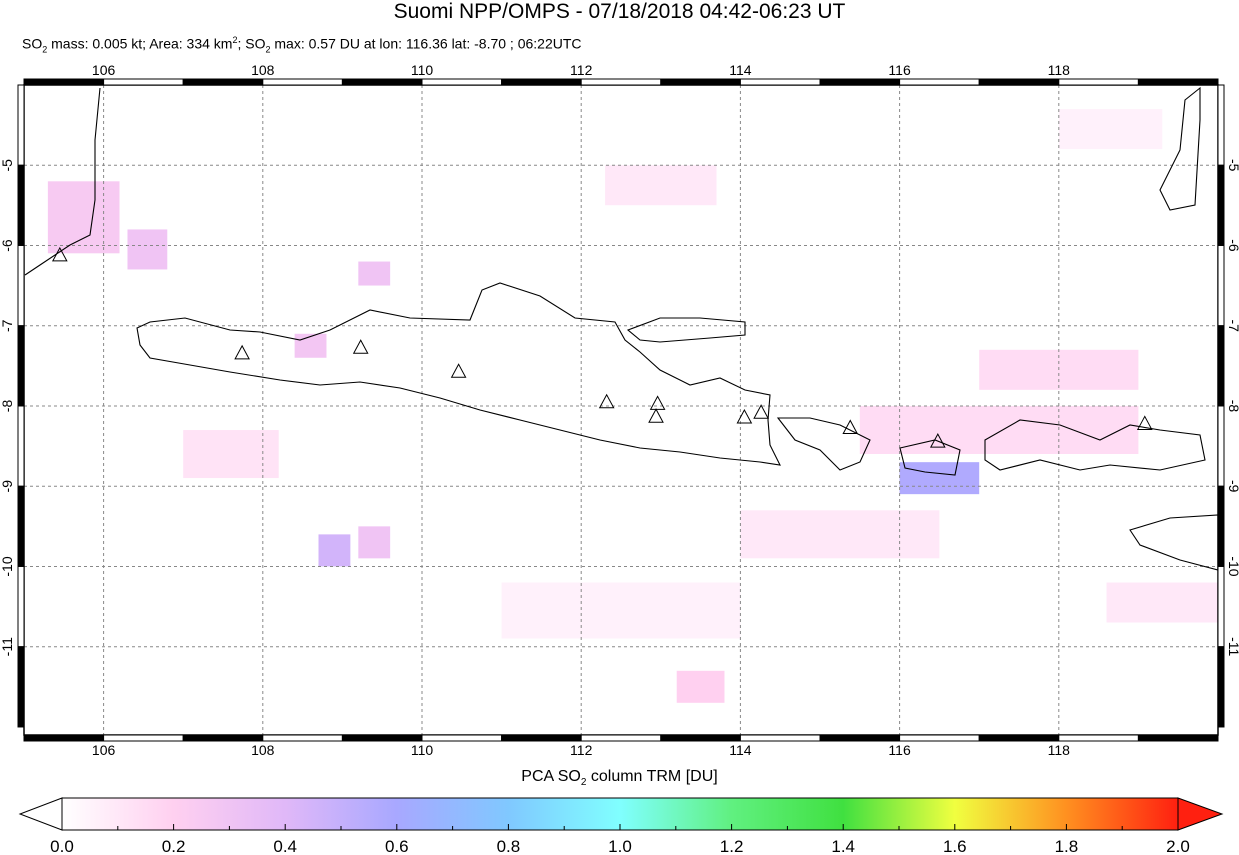 The image size is (1239, 855). Describe the element at coordinates (1232, 646) in the screenshot. I see `lat-tick-label-right: -11` at that location.